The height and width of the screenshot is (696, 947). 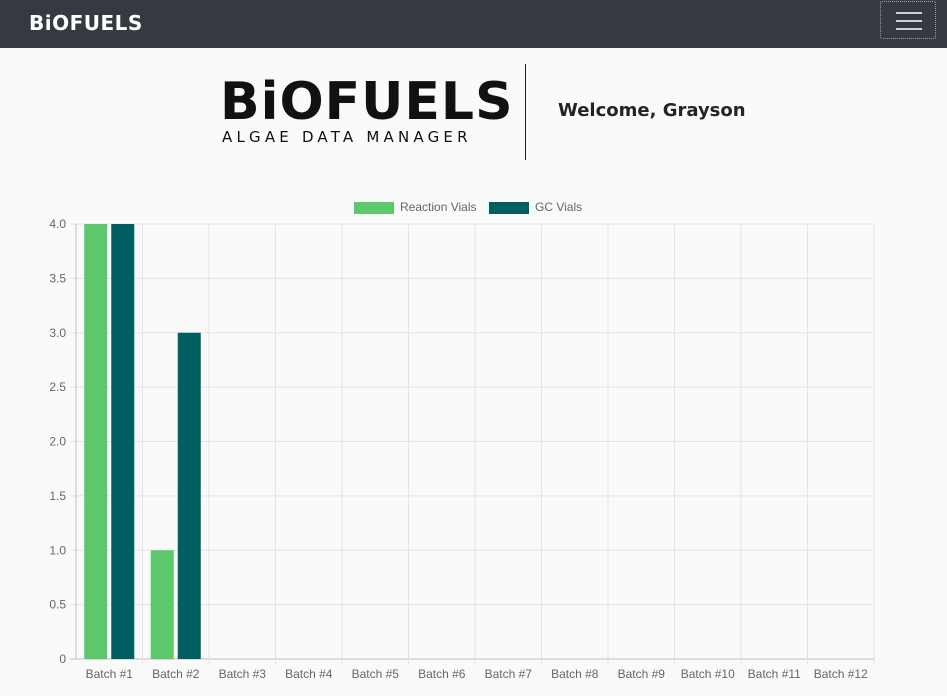 What do you see at coordinates (176, 674) in the screenshot?
I see `x-tick-label: Batch #2` at bounding box center [176, 674].